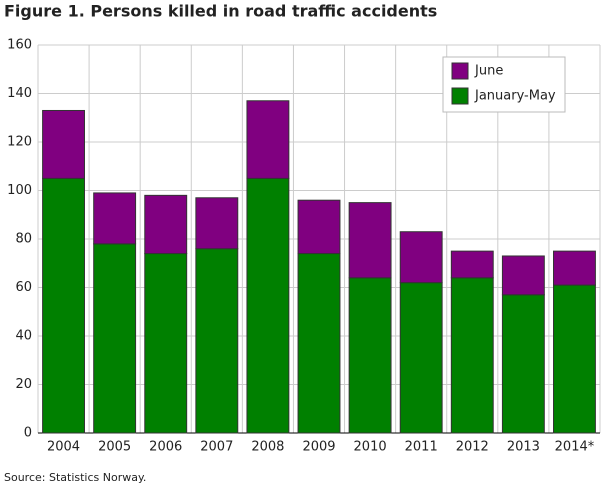 The width and height of the screenshot is (610, 488). Describe the element at coordinates (75, 477) in the screenshot. I see `source: Source: Statistics Norway.` at that location.